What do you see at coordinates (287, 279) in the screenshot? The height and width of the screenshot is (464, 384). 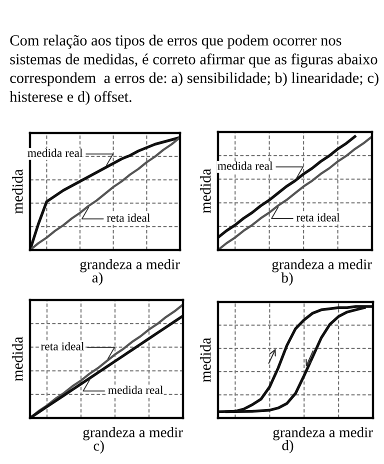 I see `text: b)` at bounding box center [287, 279].